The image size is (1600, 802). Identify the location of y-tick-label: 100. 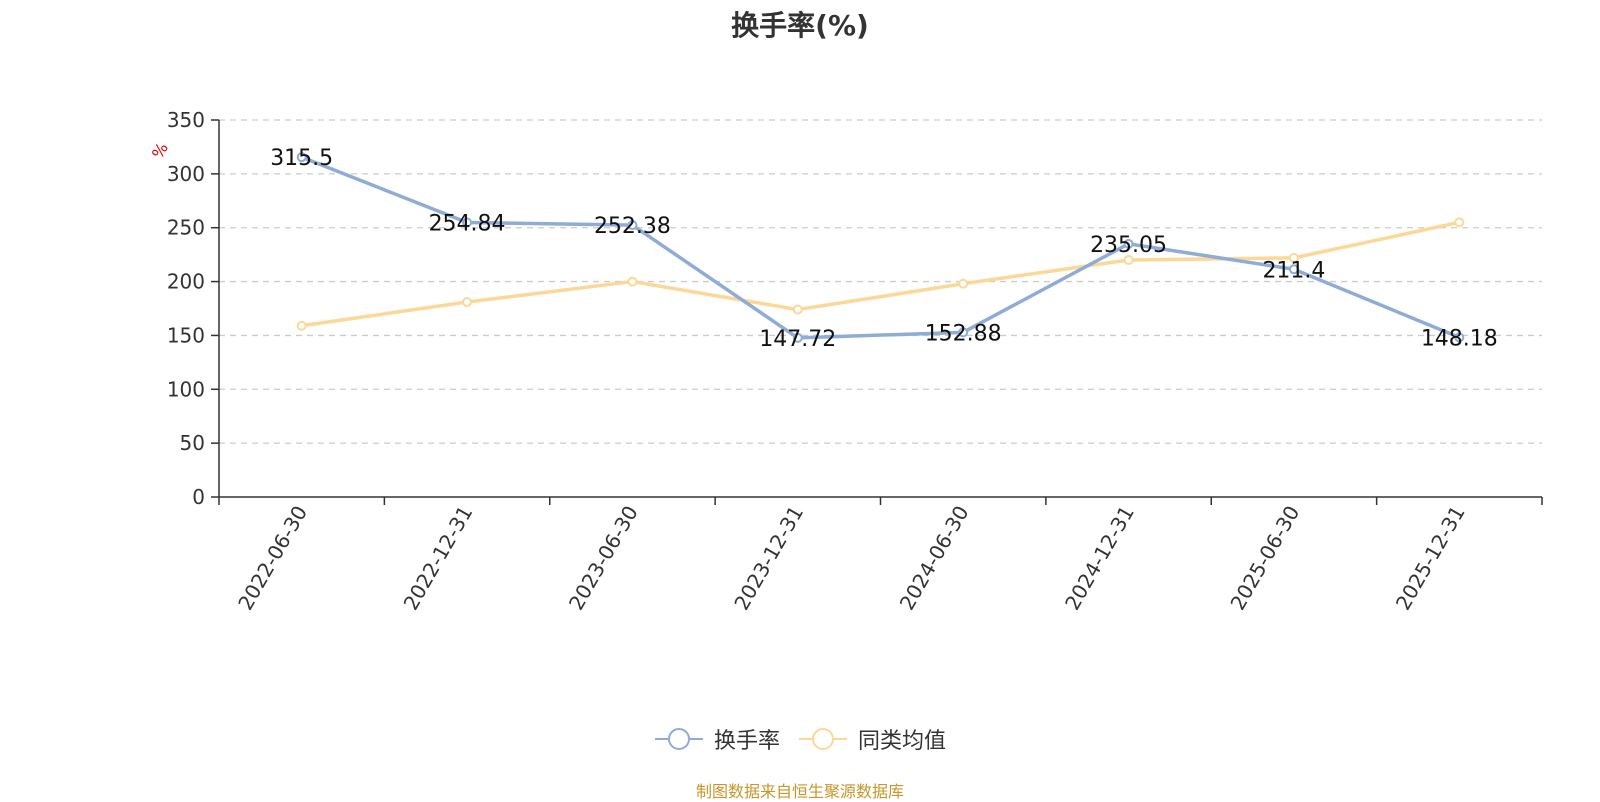
(186, 389).